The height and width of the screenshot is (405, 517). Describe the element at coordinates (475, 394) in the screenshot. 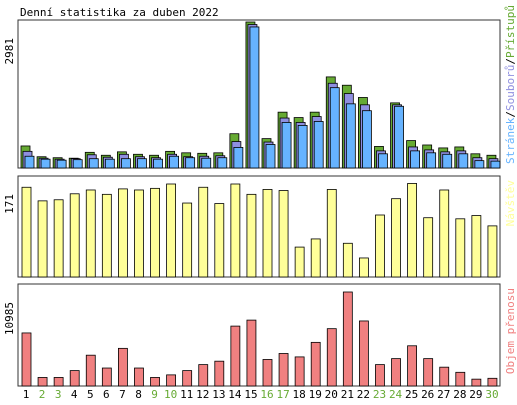

I see `x-tick-day-29: 29` at that location.